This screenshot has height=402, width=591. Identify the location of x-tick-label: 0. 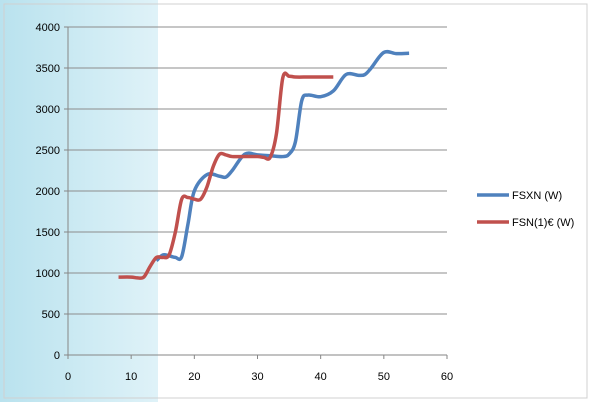
(68, 377).